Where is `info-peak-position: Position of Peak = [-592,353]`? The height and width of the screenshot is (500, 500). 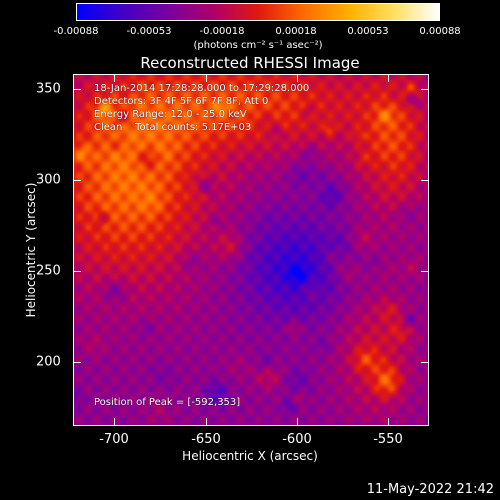 info-peak-position: Position of Peak = [-592,353] is located at coordinates (167, 402).